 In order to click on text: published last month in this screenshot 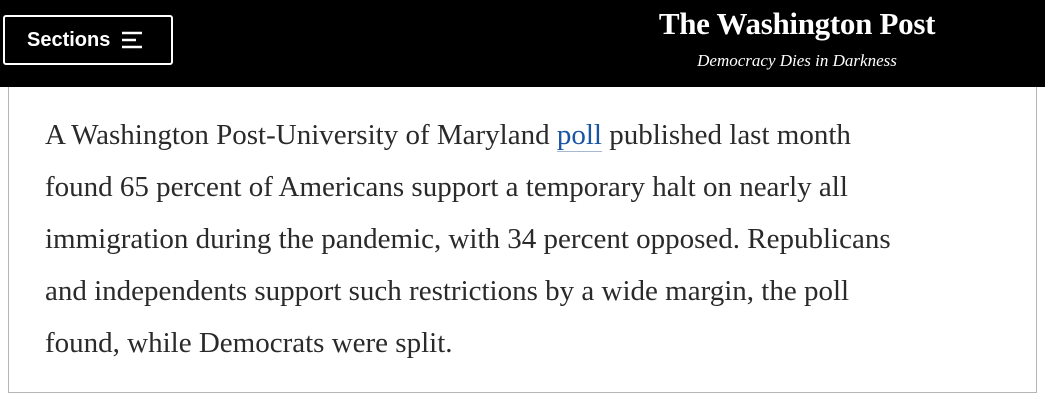, I will do `click(730, 135)`.